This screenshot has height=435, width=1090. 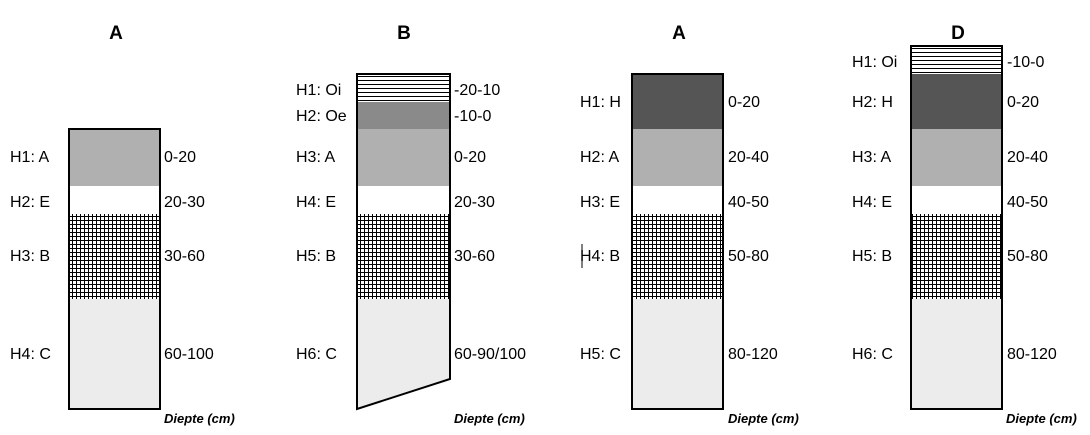 I want to click on profile-3-horizon-1-label: H1: H, so click(x=600, y=102).